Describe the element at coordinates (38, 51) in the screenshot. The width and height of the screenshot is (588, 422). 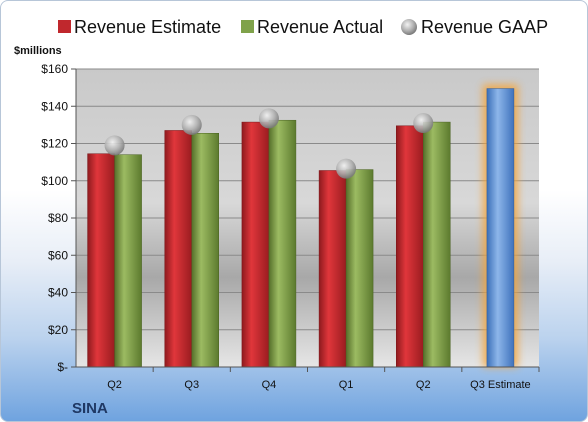
I see `y-axis-unit-label: $millions` at that location.